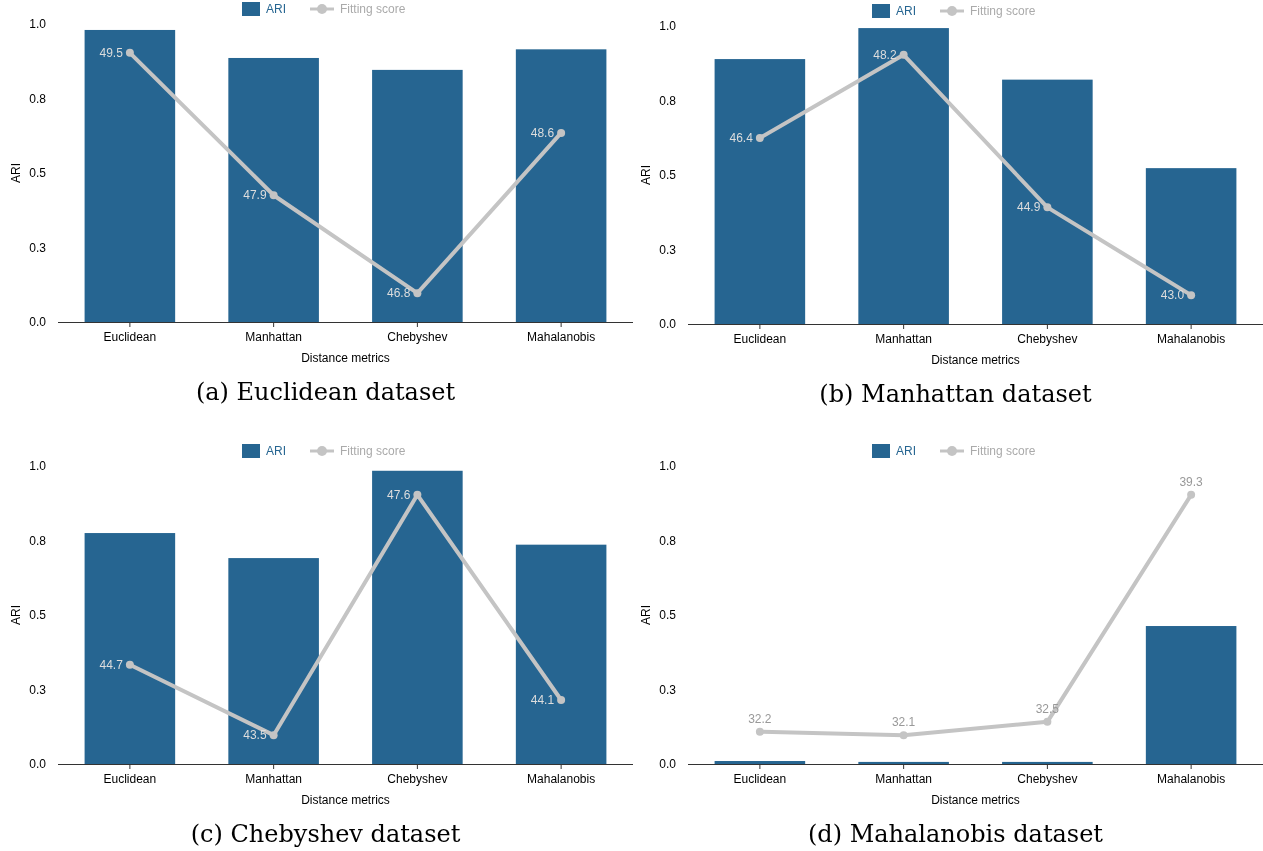 This screenshot has height=851, width=1263. What do you see at coordinates (542, 132) in the screenshot?
I see `data-label: 48.6` at bounding box center [542, 132].